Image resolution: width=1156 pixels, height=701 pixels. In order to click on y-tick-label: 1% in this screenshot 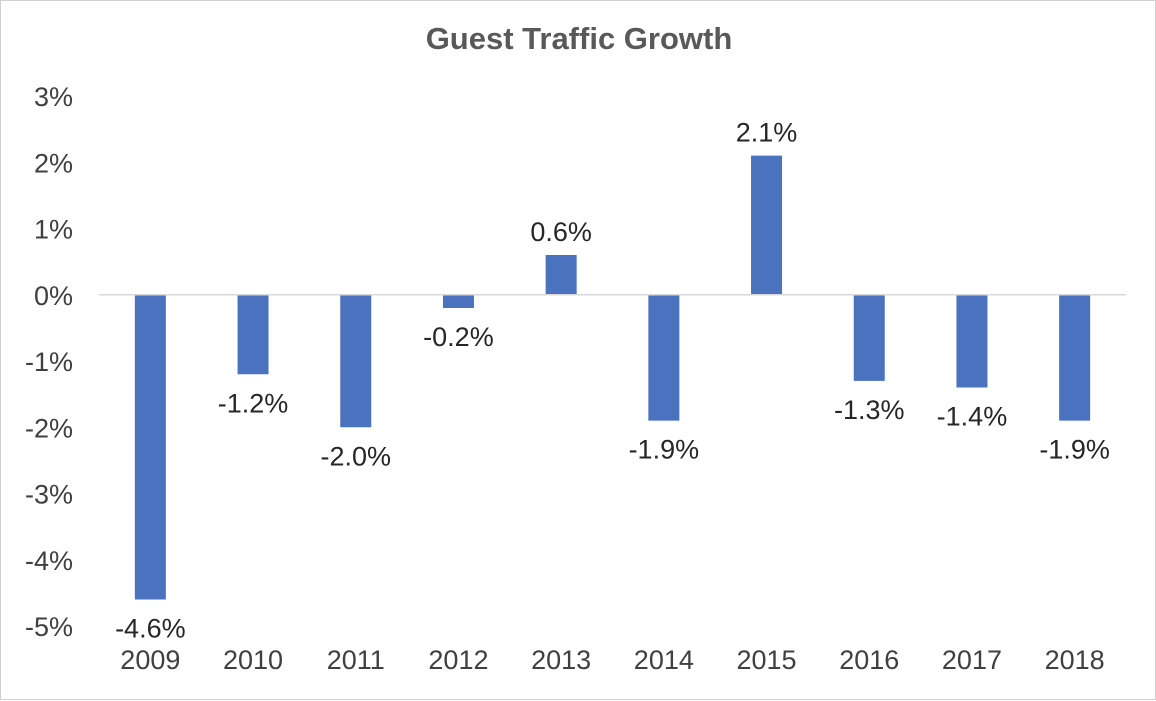, I will do `click(53, 230)`.